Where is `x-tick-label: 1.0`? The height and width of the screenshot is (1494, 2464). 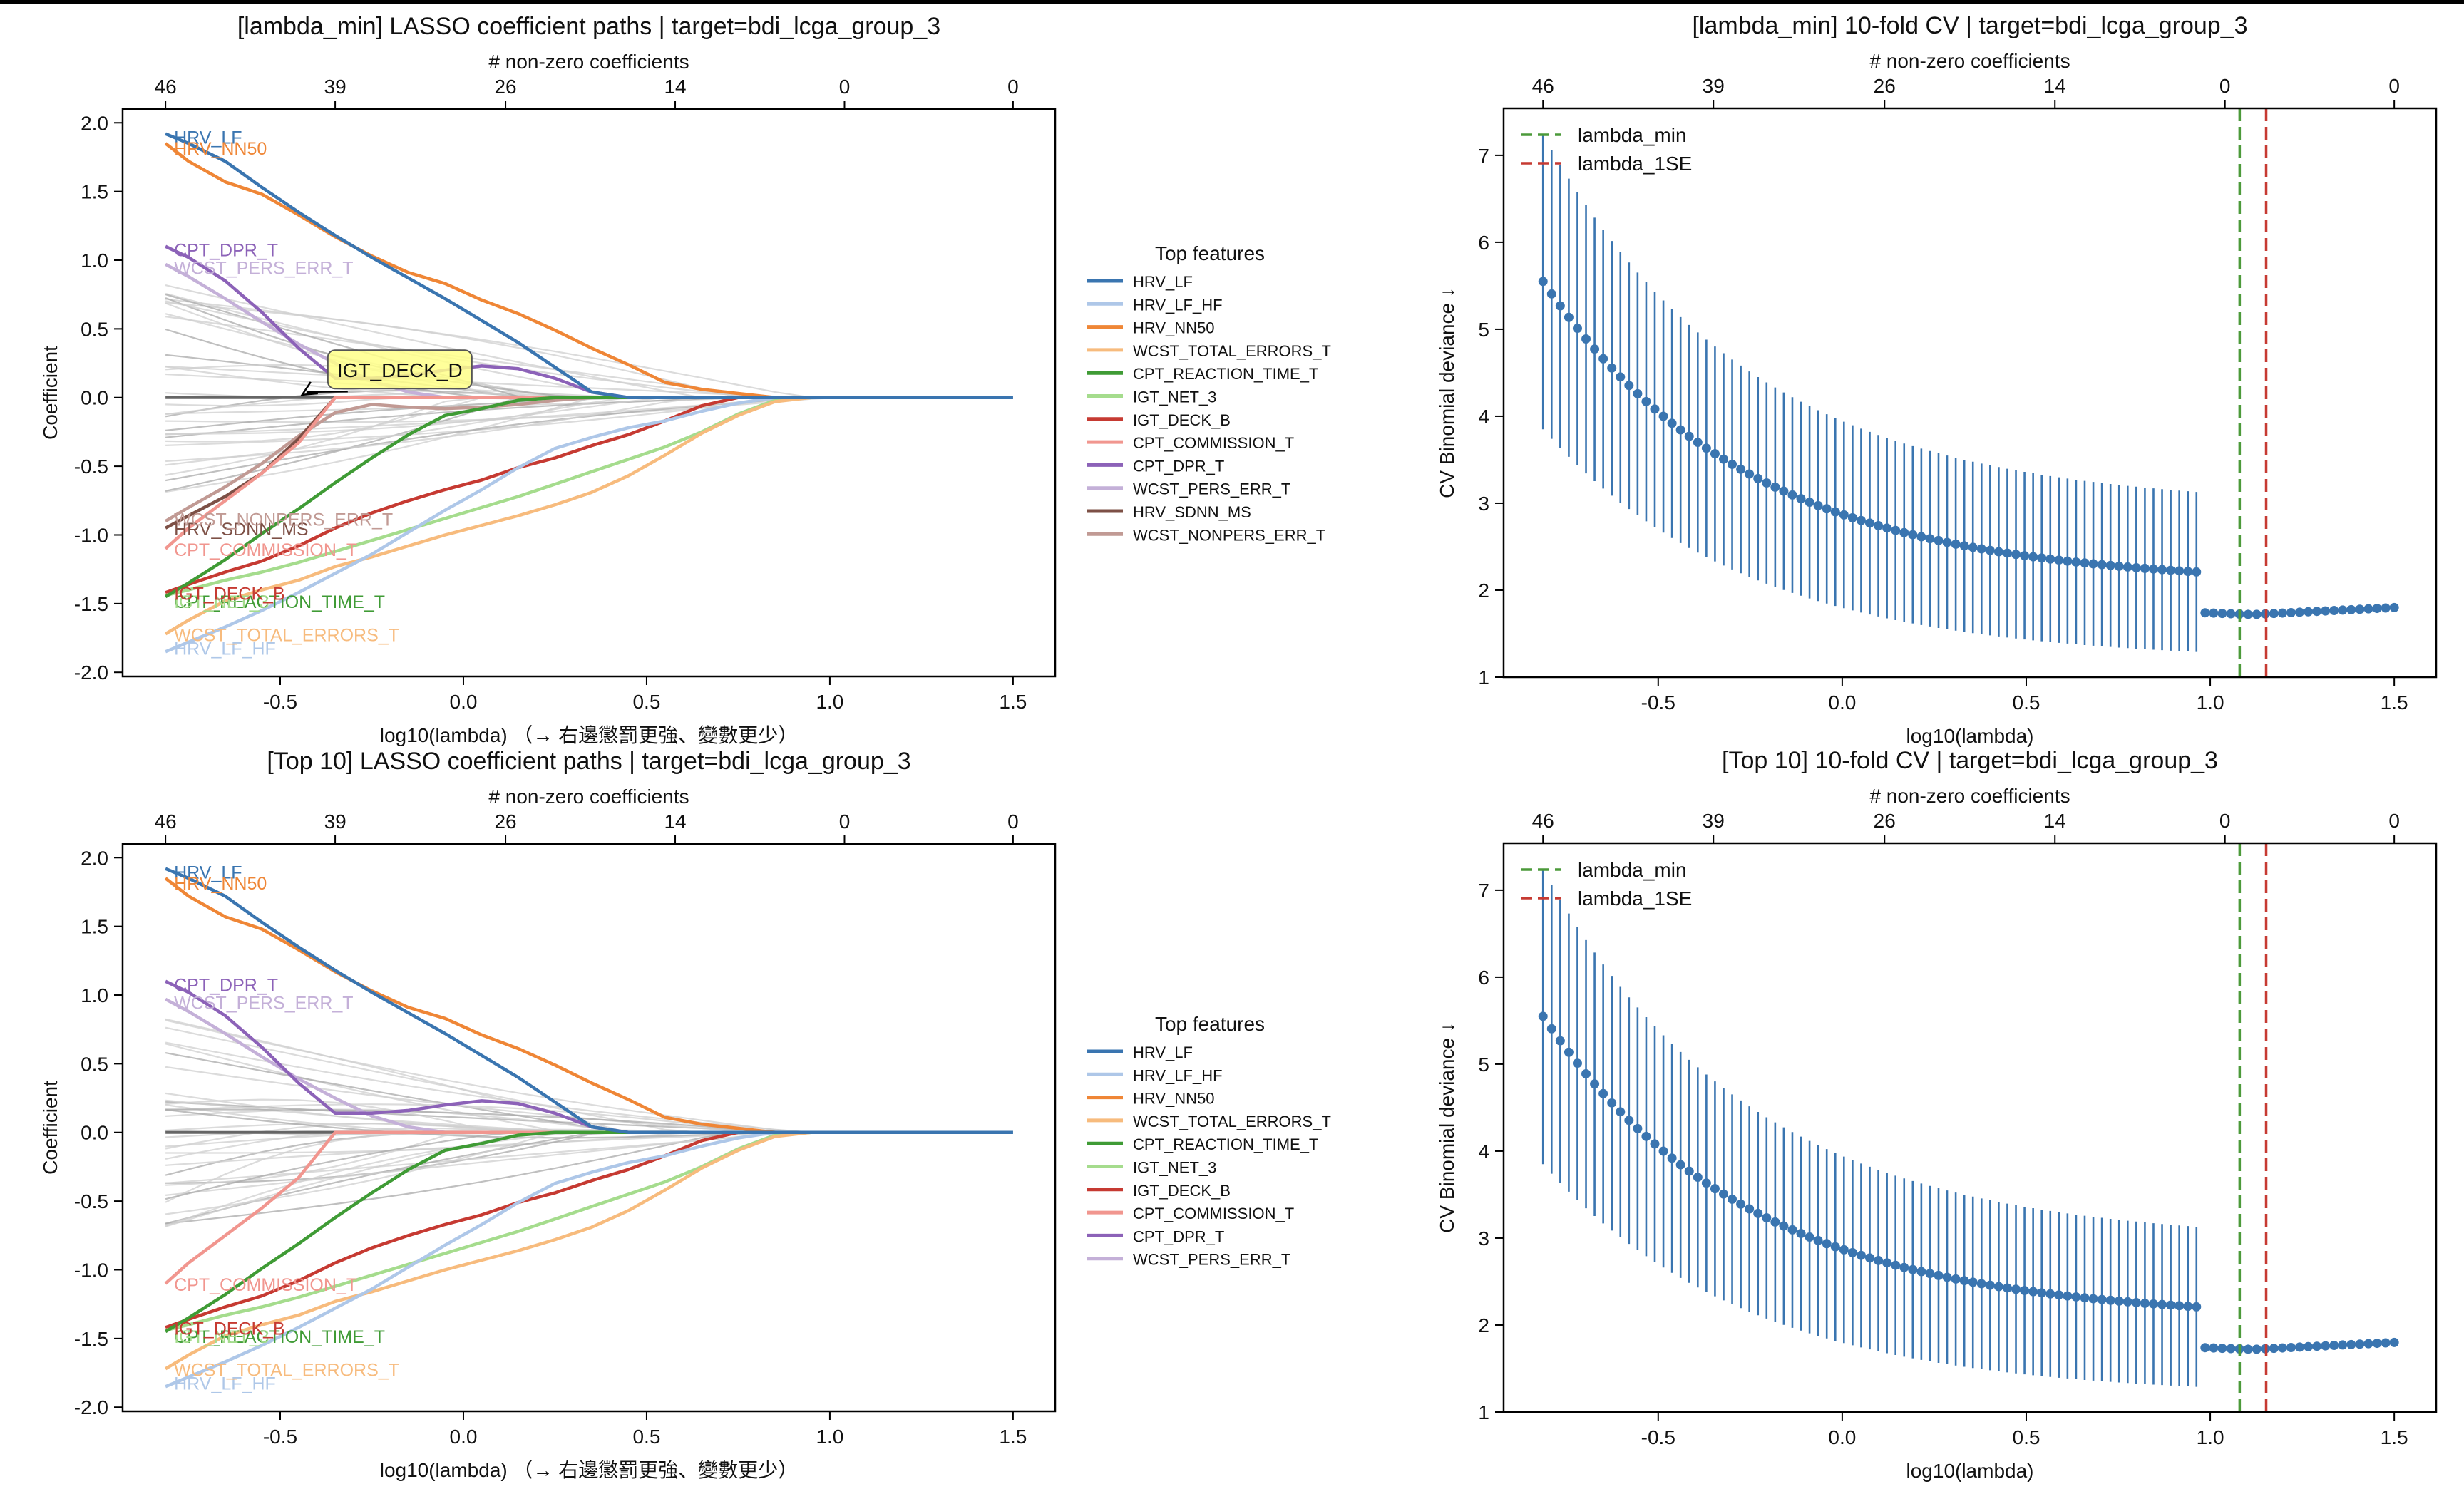 x-tick-label: 1.0 is located at coordinates (829, 1437).